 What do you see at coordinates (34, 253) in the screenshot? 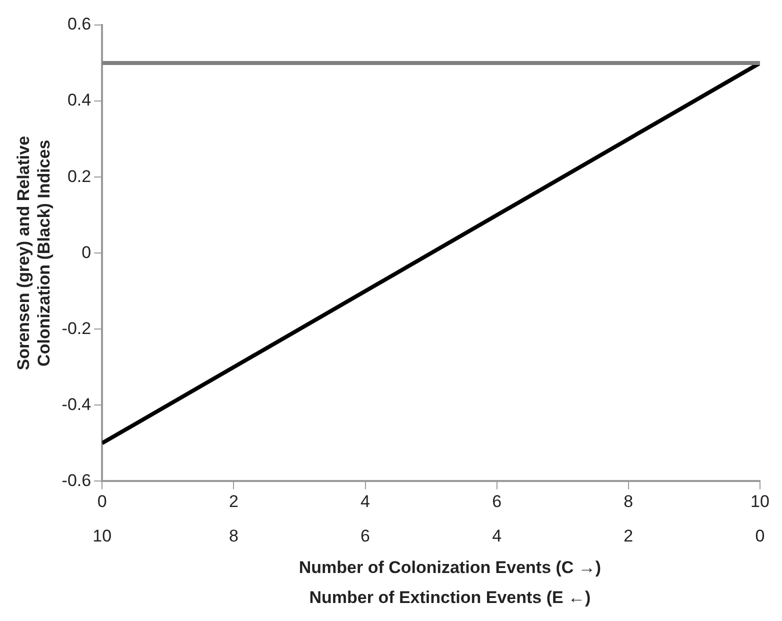
I see `y-axis-title: Sorensen (grey) and Relative Colonization (Black) Indices` at bounding box center [34, 253].